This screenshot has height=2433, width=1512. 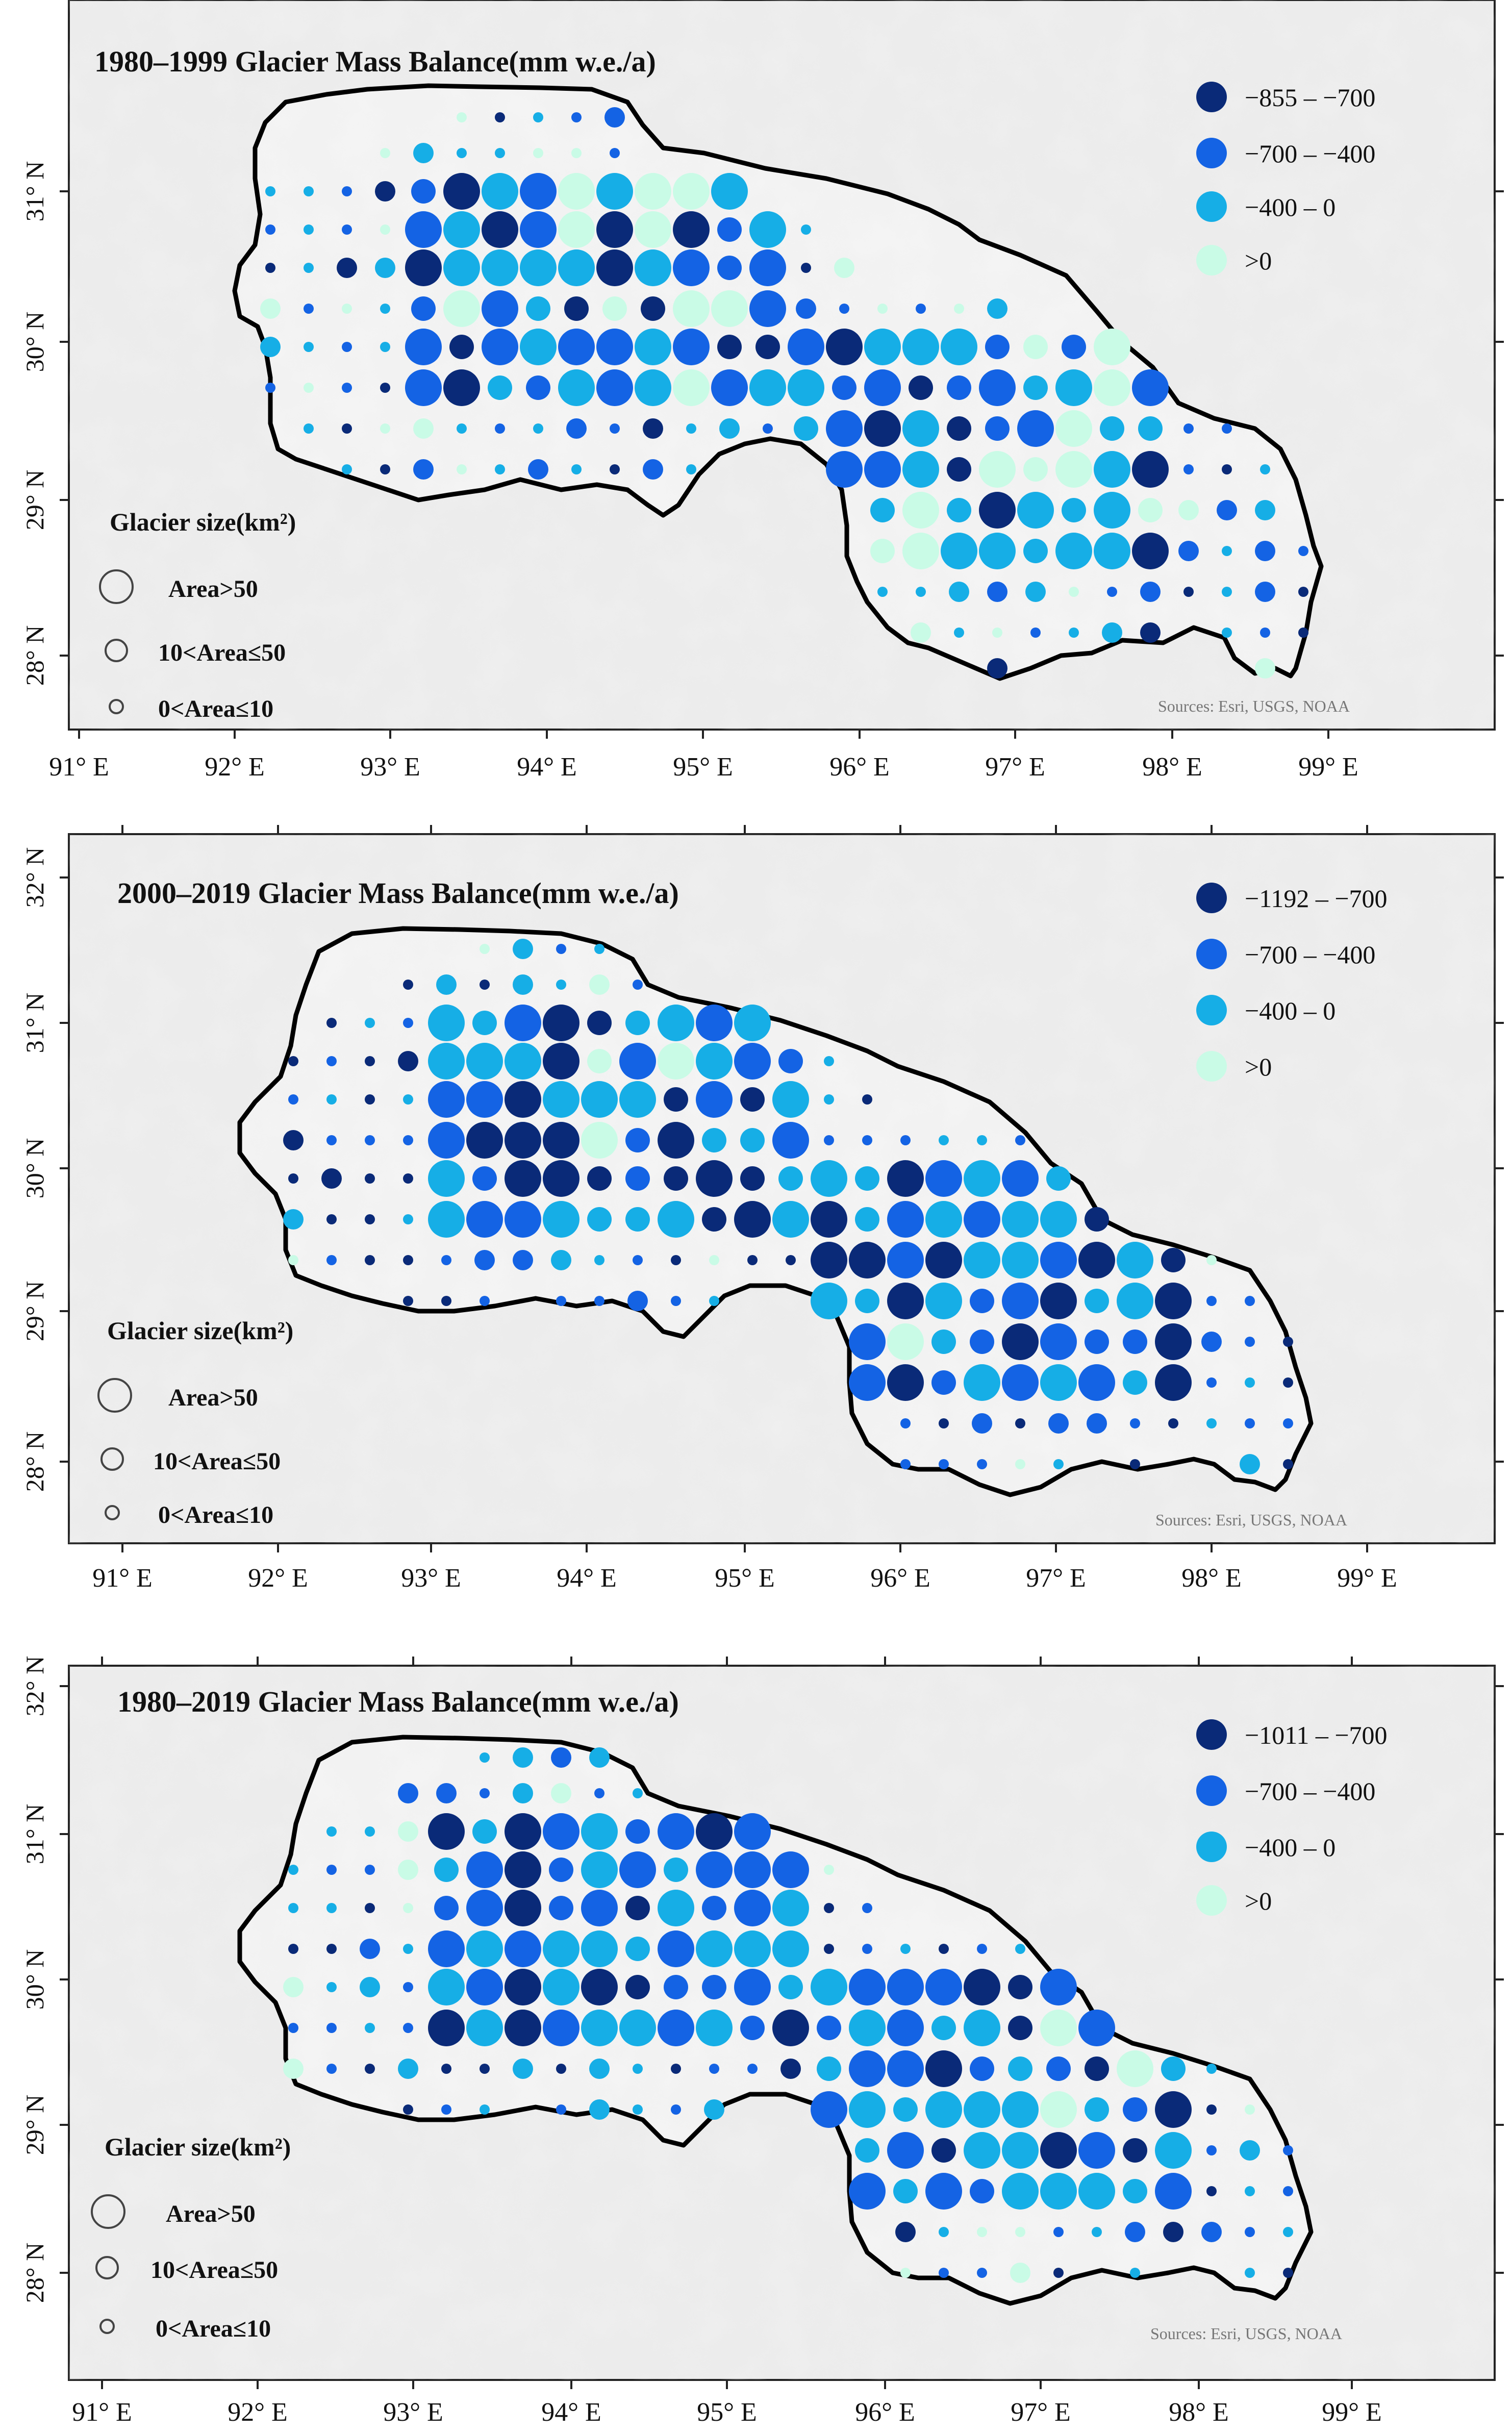 What do you see at coordinates (34, 2125) in the screenshot?
I see `lat-label: 29° N` at bounding box center [34, 2125].